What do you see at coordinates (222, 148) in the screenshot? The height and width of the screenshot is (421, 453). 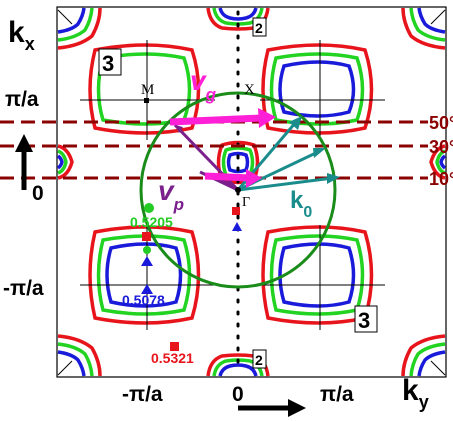 I see `vg-vectors` at bounding box center [222, 148].